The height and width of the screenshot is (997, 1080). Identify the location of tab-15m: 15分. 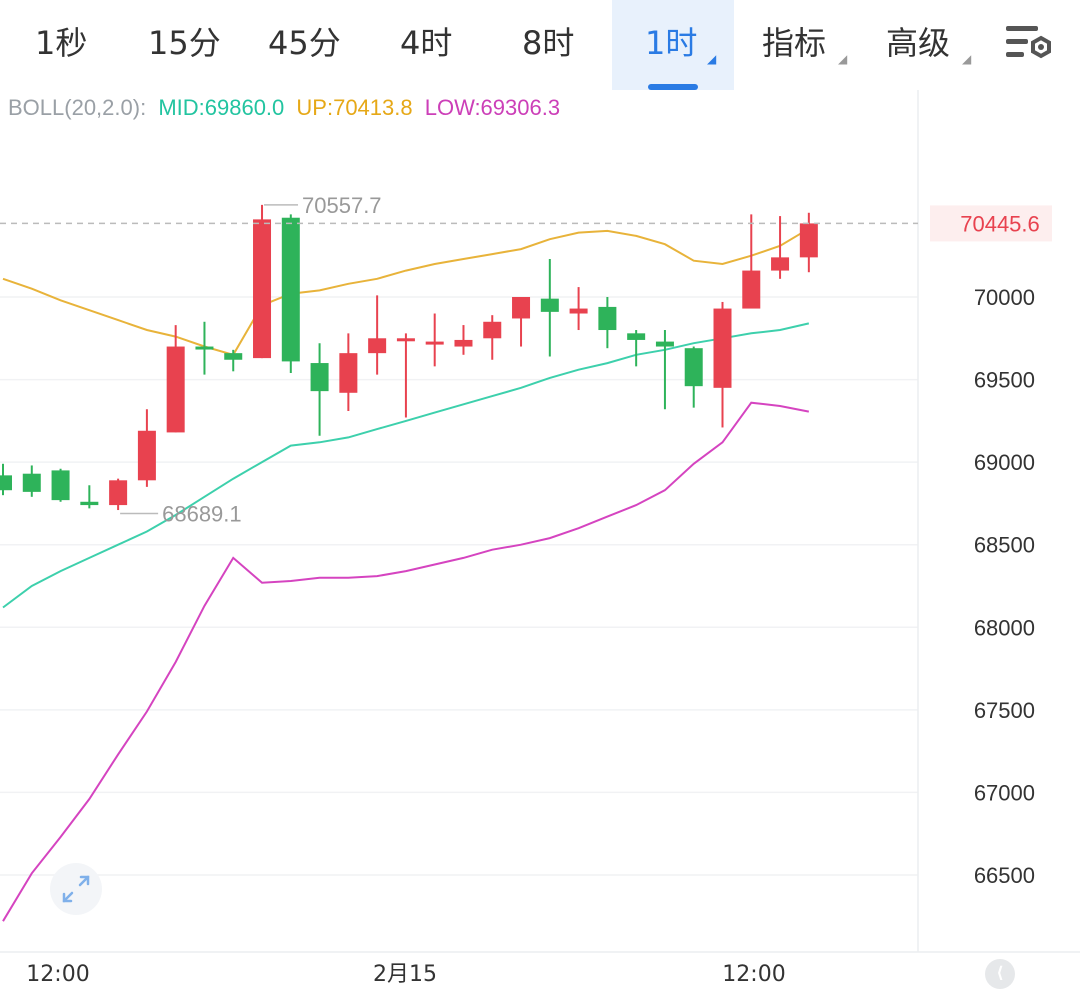
(184, 45).